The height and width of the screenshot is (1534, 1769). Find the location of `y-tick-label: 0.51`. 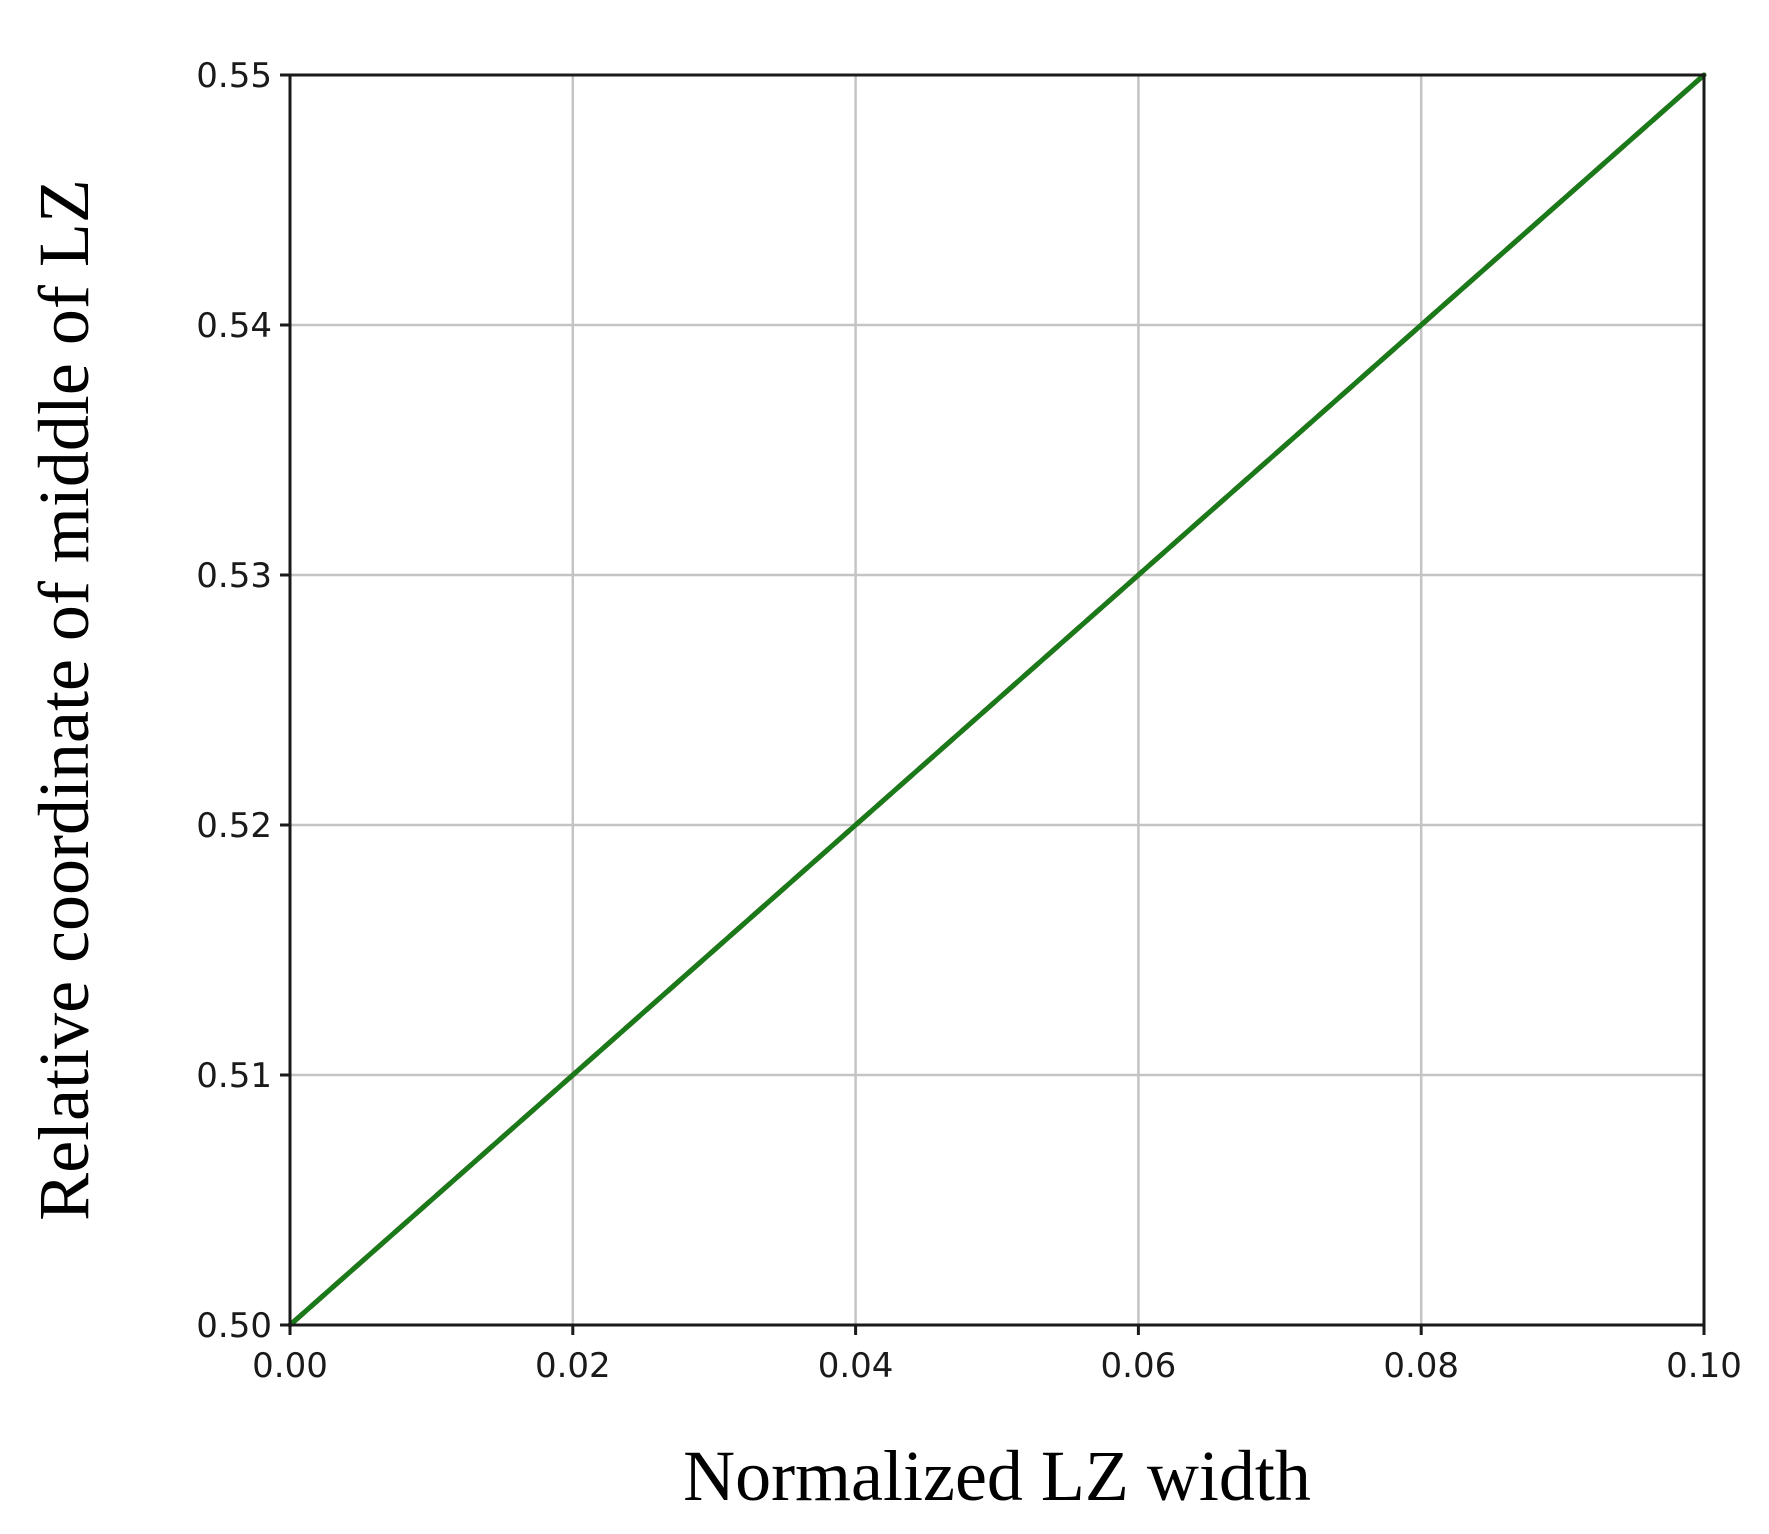

y-tick-label: 0.51 is located at coordinates (234, 1076).